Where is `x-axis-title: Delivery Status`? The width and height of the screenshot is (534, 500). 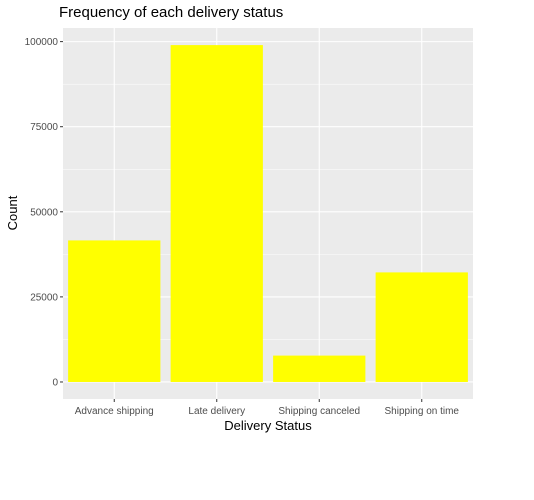 x-axis-title: Delivery Status is located at coordinates (268, 425).